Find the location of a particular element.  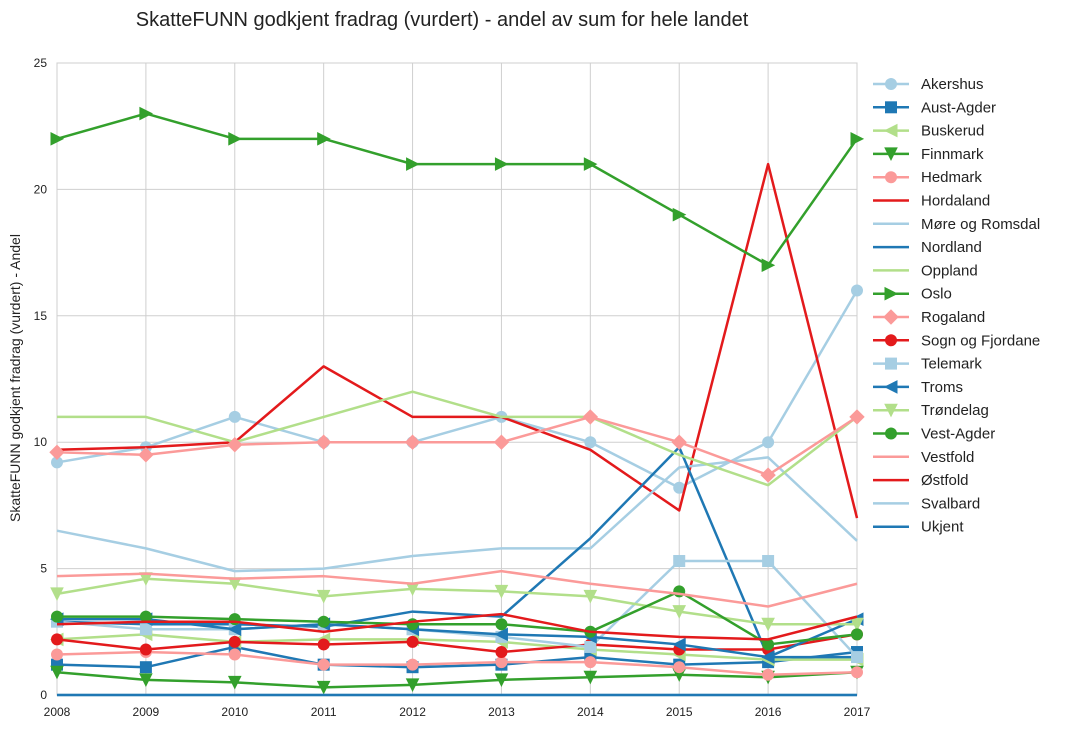

legend-item: Østfold is located at coordinates (921, 480).